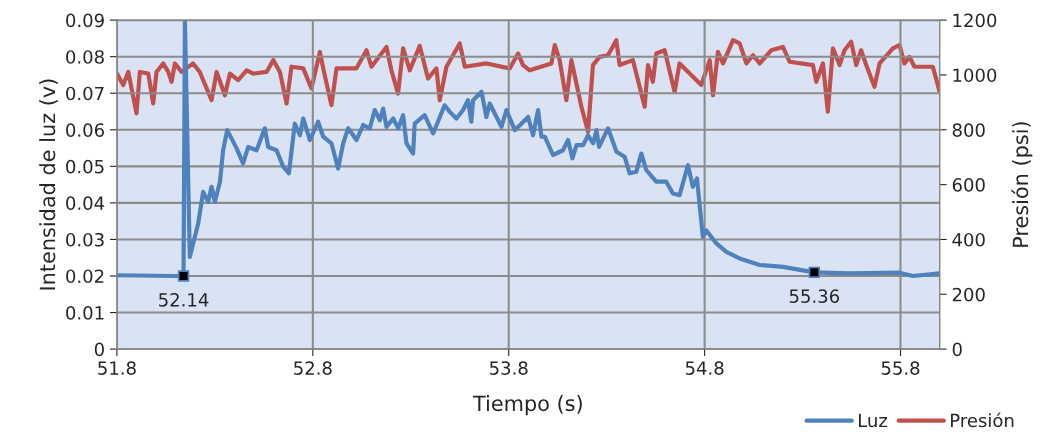 The image size is (1063, 447). I want to click on annotation: 52.14, so click(184, 299).